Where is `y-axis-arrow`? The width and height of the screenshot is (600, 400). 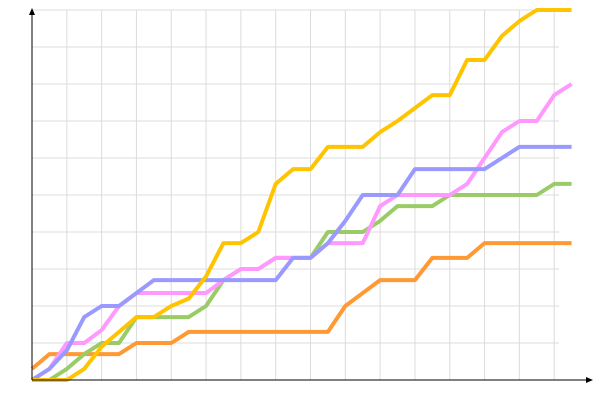
y-axis-arrow is located at coordinates (32, 11).